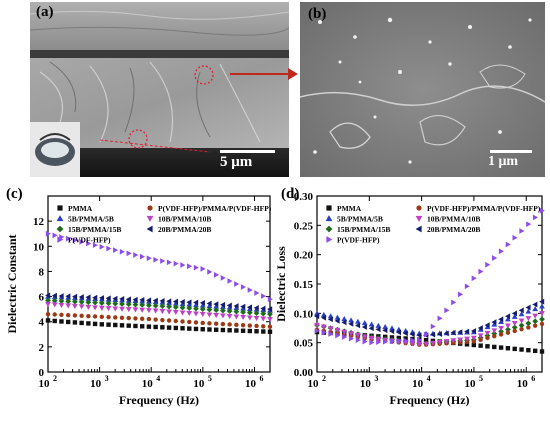 The width and height of the screenshot is (550, 422). What do you see at coordinates (12, 284) in the screenshot?
I see `y-axis-label: Dielectric Constant` at bounding box center [12, 284].